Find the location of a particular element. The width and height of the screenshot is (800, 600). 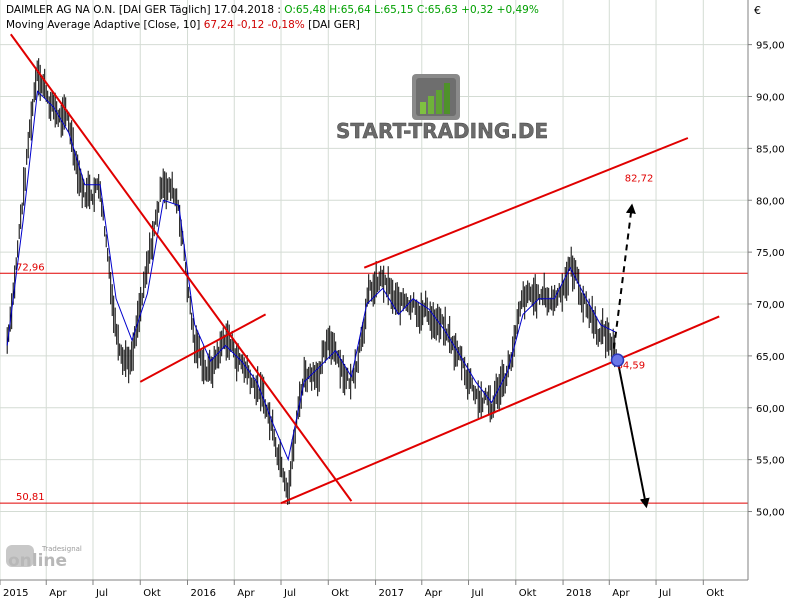

level-label: 50,81 is located at coordinates (30, 497).